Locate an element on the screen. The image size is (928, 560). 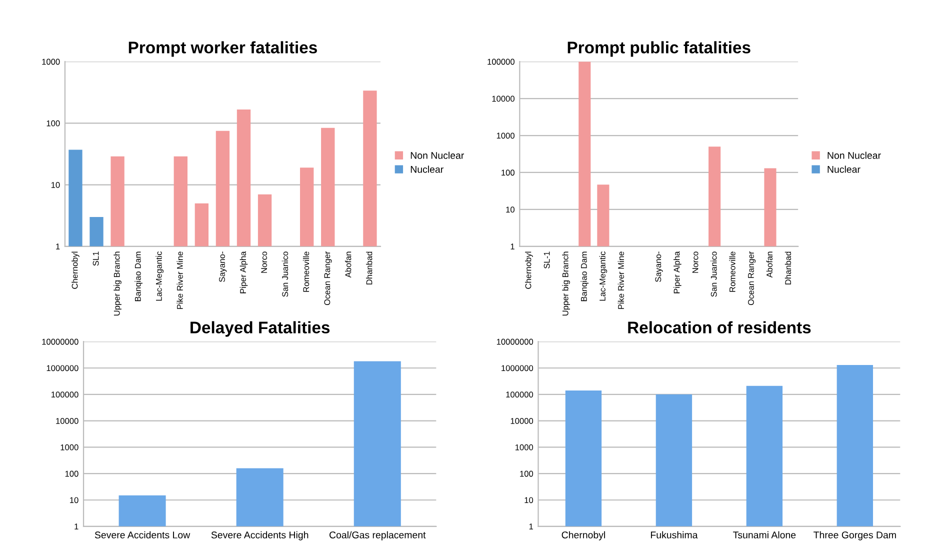
x-tick-label: Severe Accidents High is located at coordinates (259, 535).